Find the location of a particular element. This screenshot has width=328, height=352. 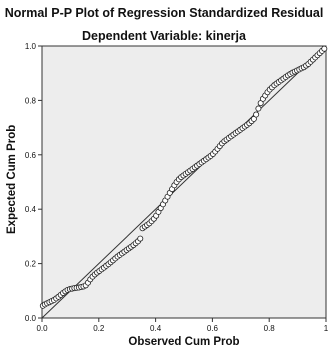

x-tick-label: 1 is located at coordinates (326, 328).